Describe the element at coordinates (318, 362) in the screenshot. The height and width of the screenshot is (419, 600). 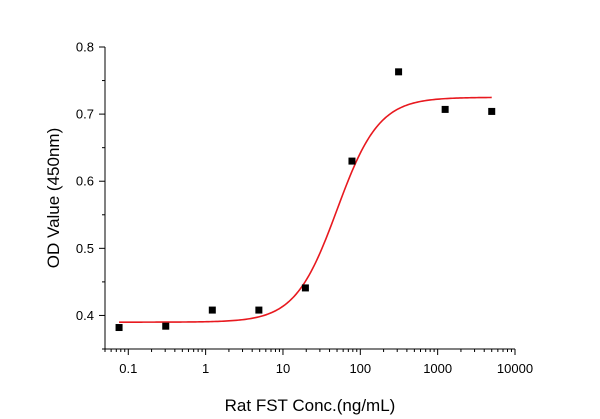
I see `x-axis-ticks: 0.1 1 10 100 1000 10000` at that location.